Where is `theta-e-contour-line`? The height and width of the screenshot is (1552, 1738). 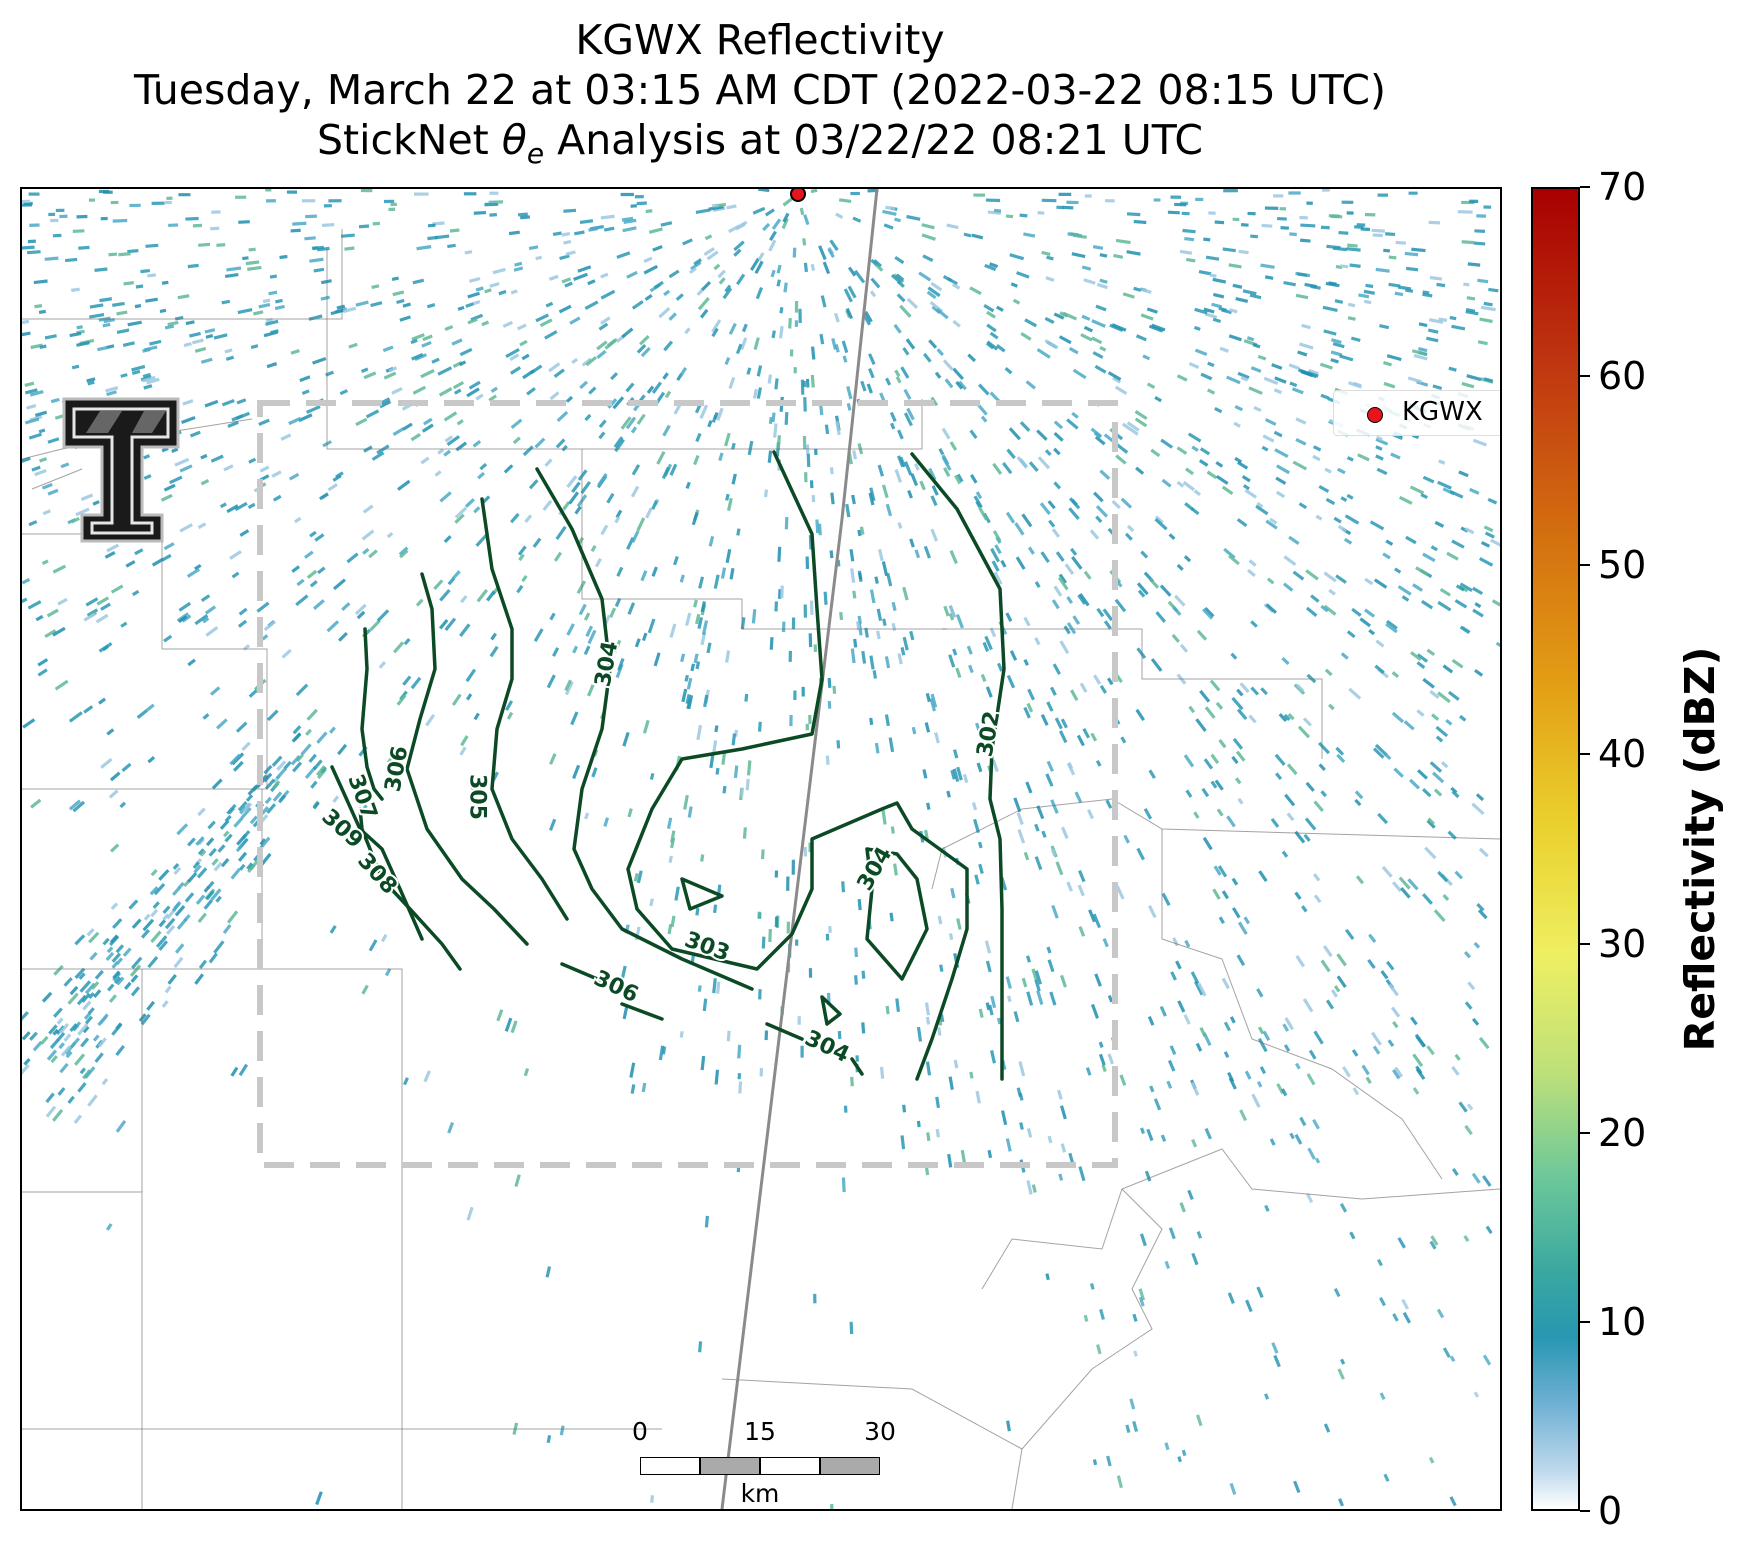
theta-e-contour-line is located at coordinates (644, 729).